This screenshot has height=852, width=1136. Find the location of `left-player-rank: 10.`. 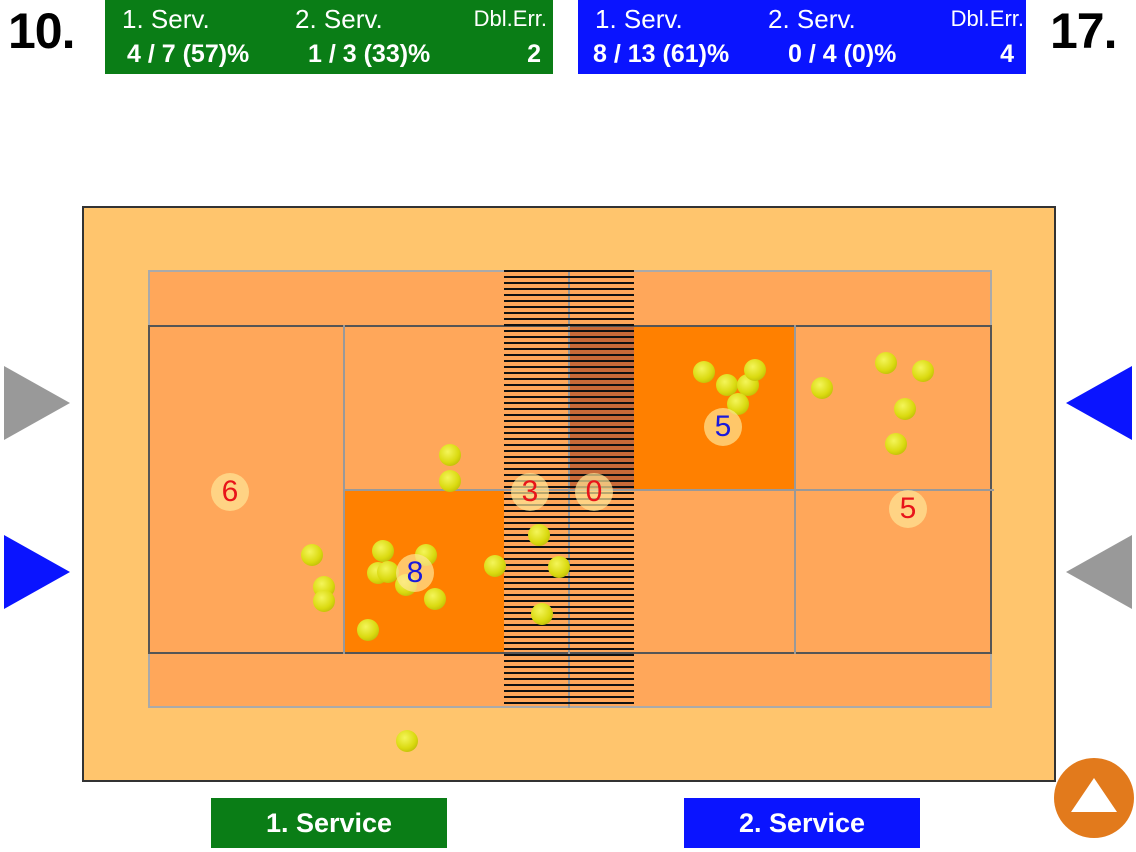

left-player-rank: 10. is located at coordinates (42, 31).